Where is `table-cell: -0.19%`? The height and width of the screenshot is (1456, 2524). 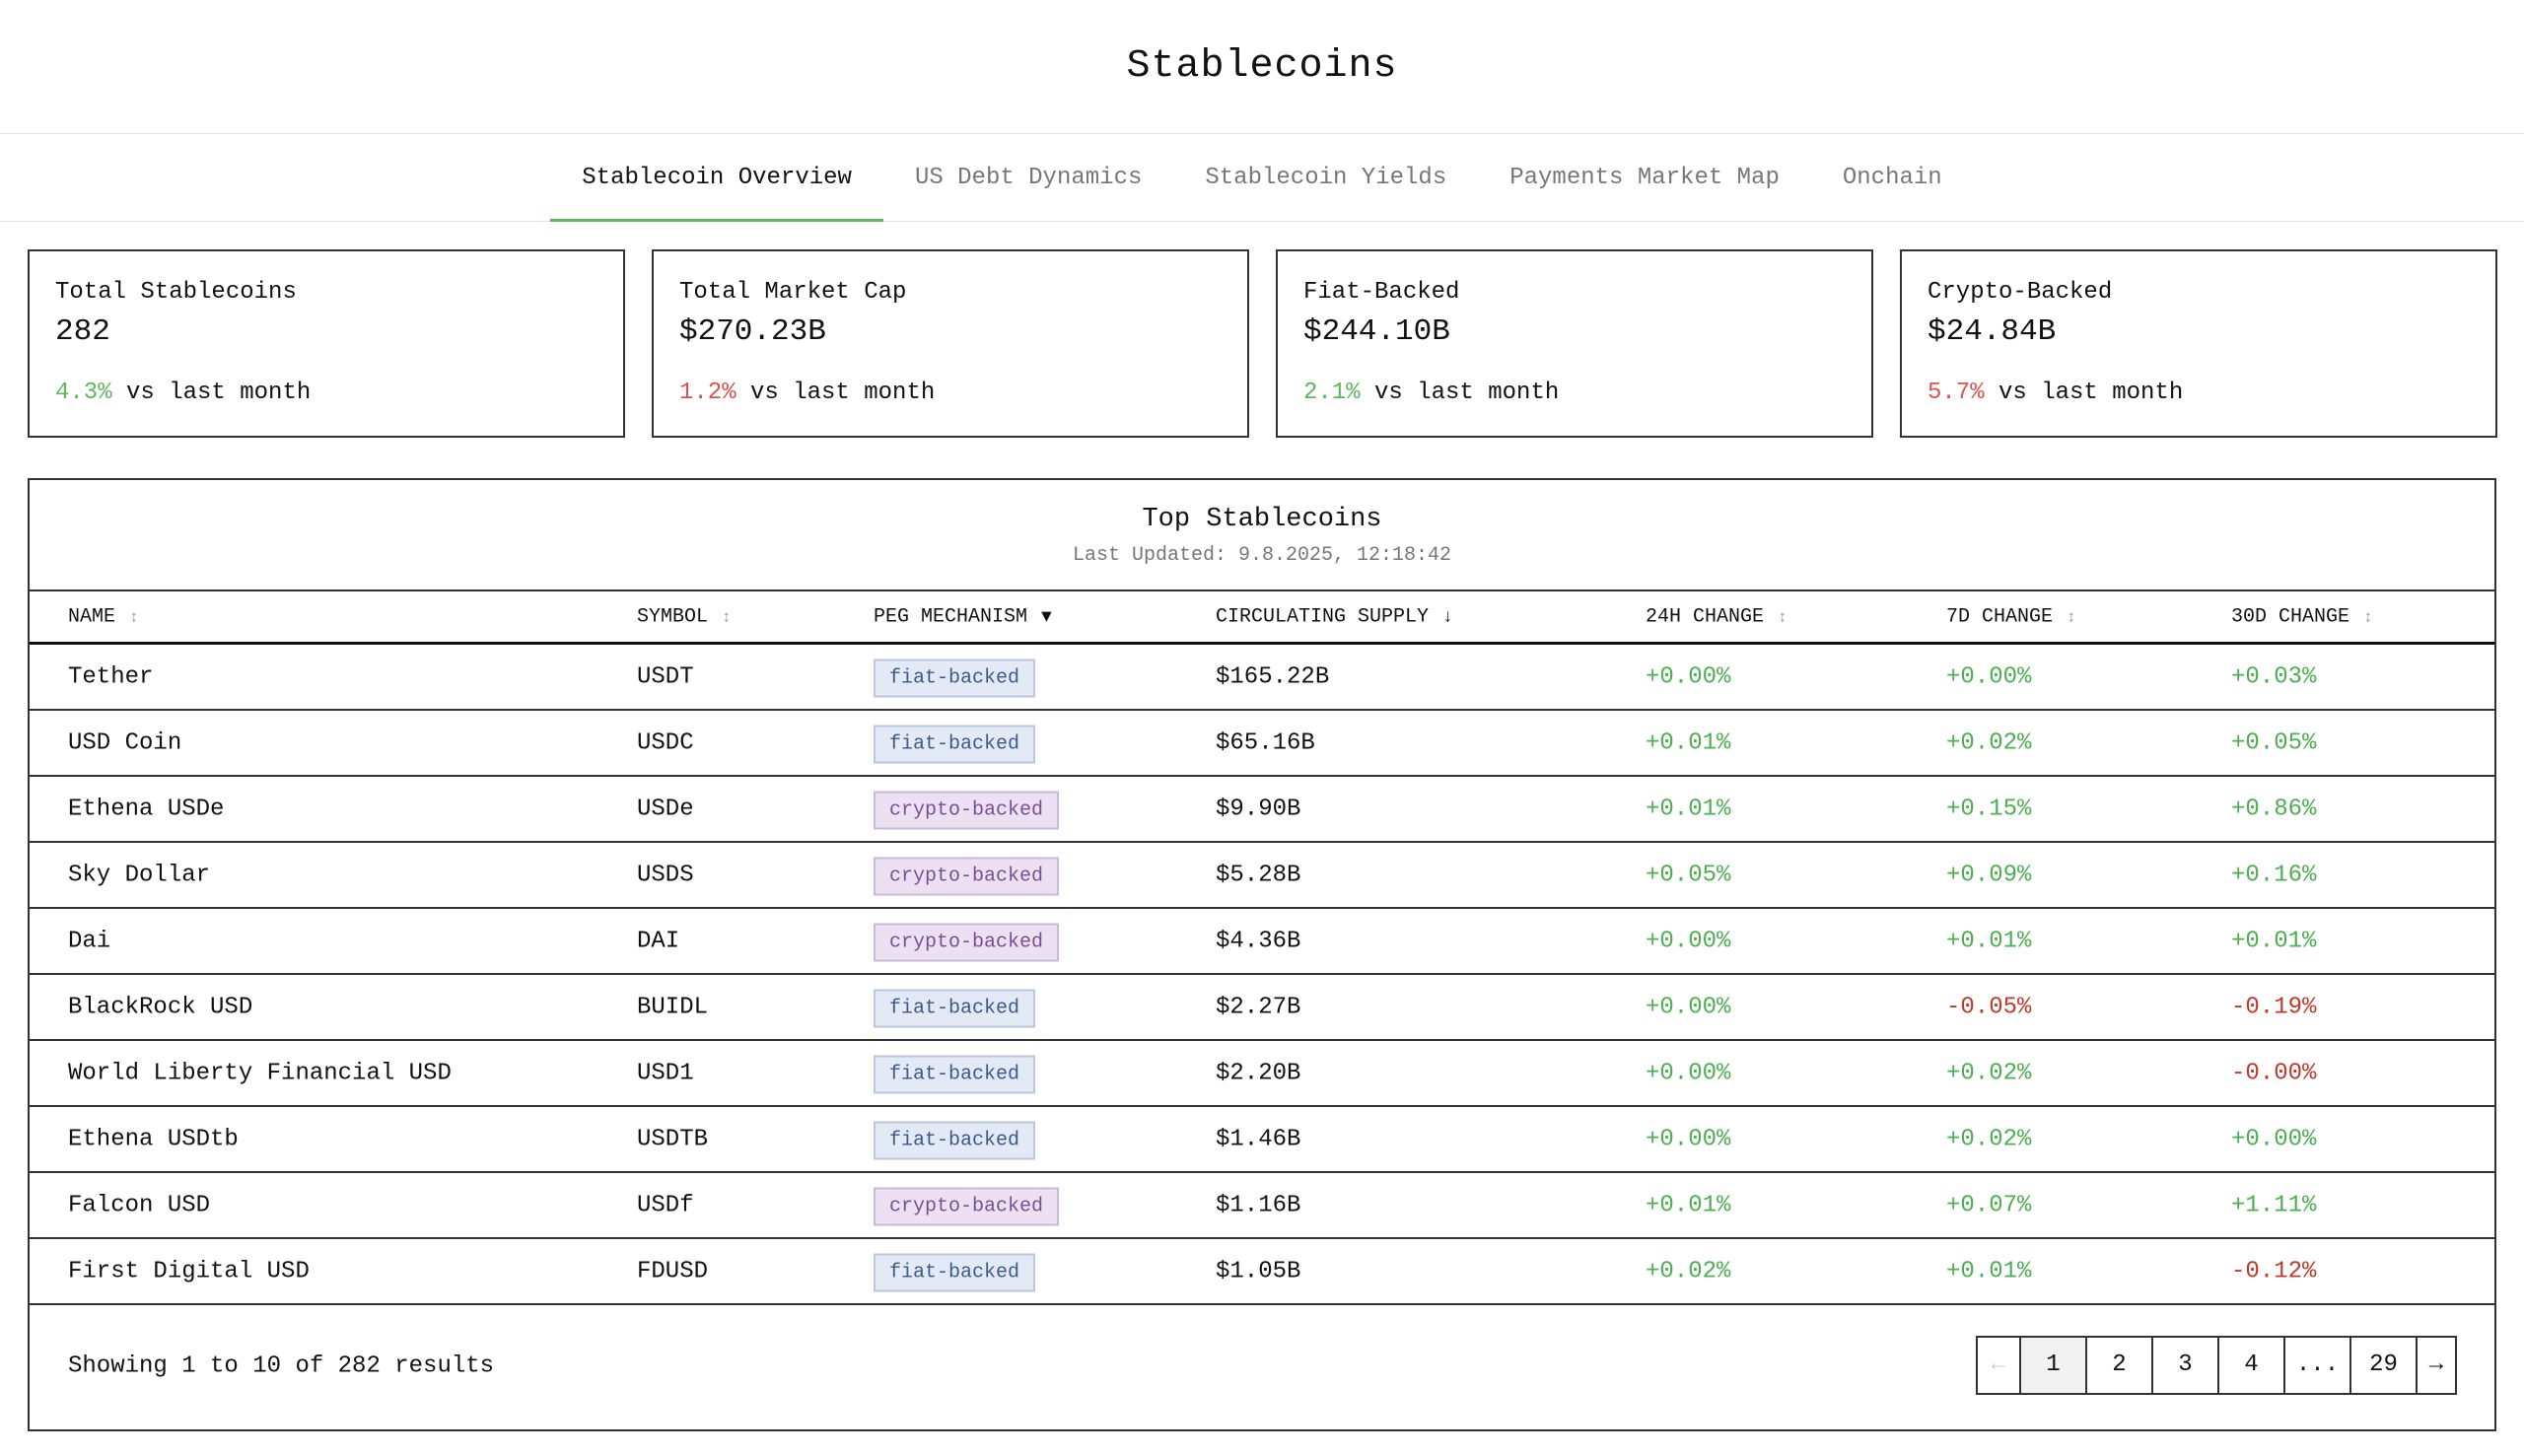 table-cell: -0.19% is located at coordinates (2273, 1007).